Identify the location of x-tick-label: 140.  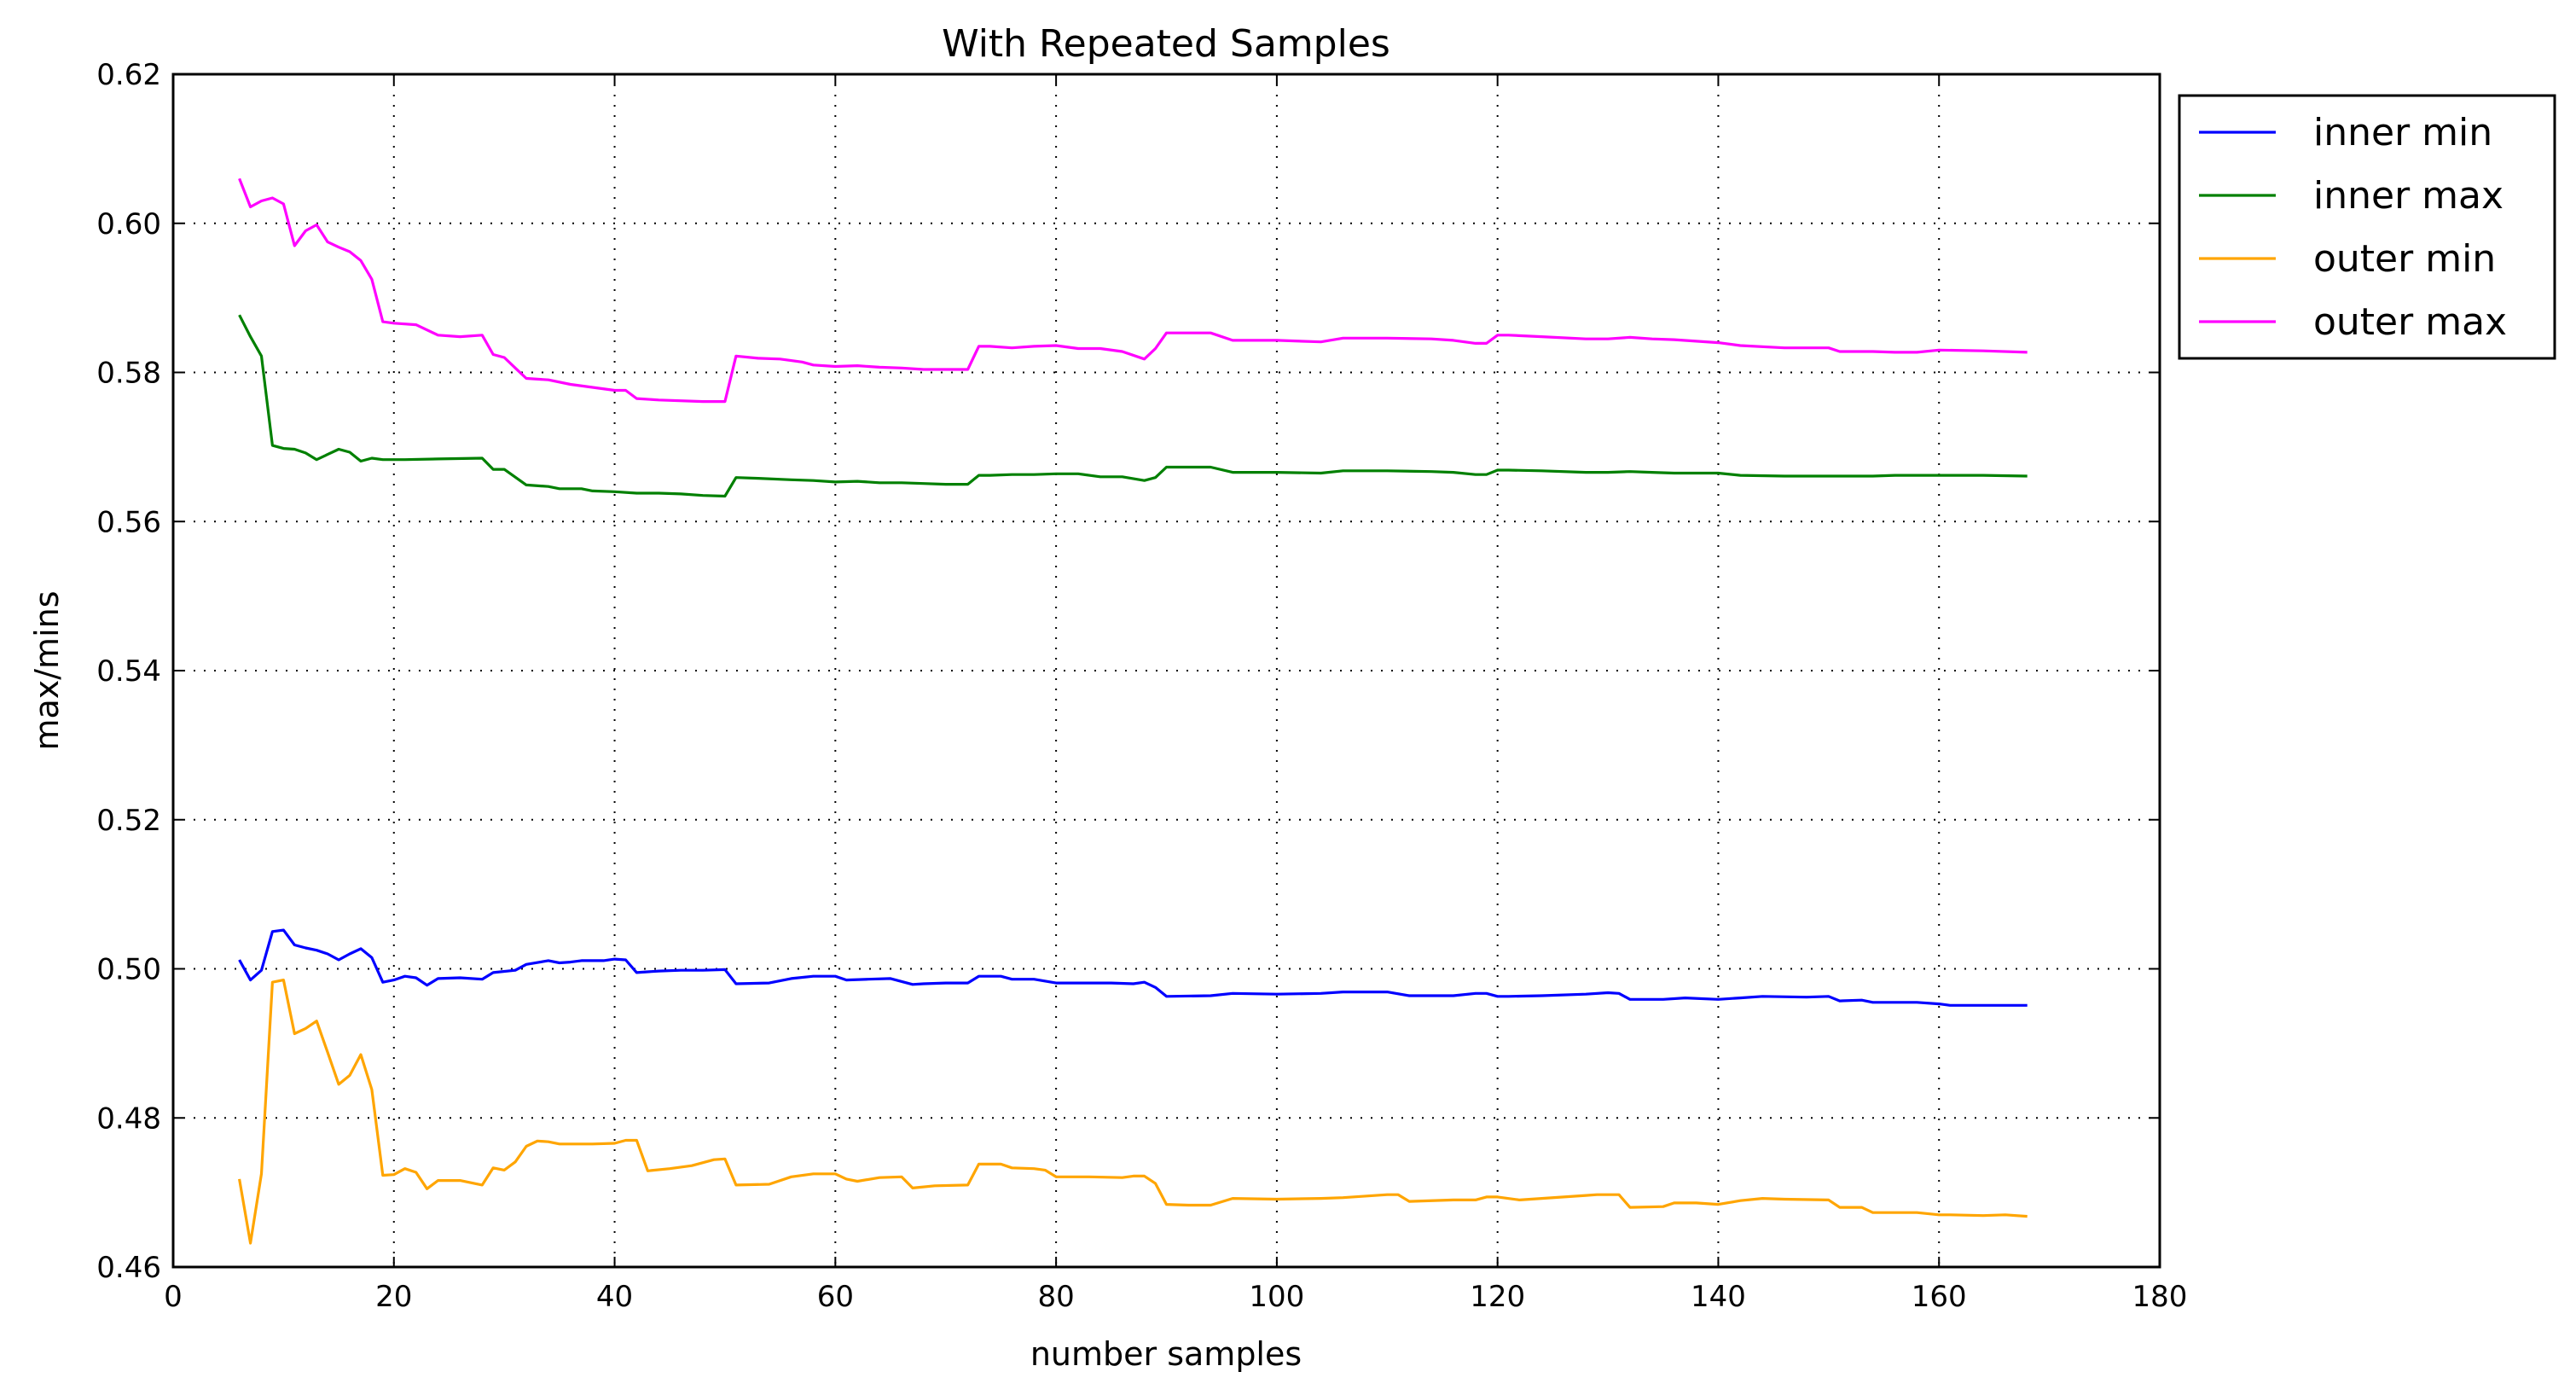
(1718, 1297).